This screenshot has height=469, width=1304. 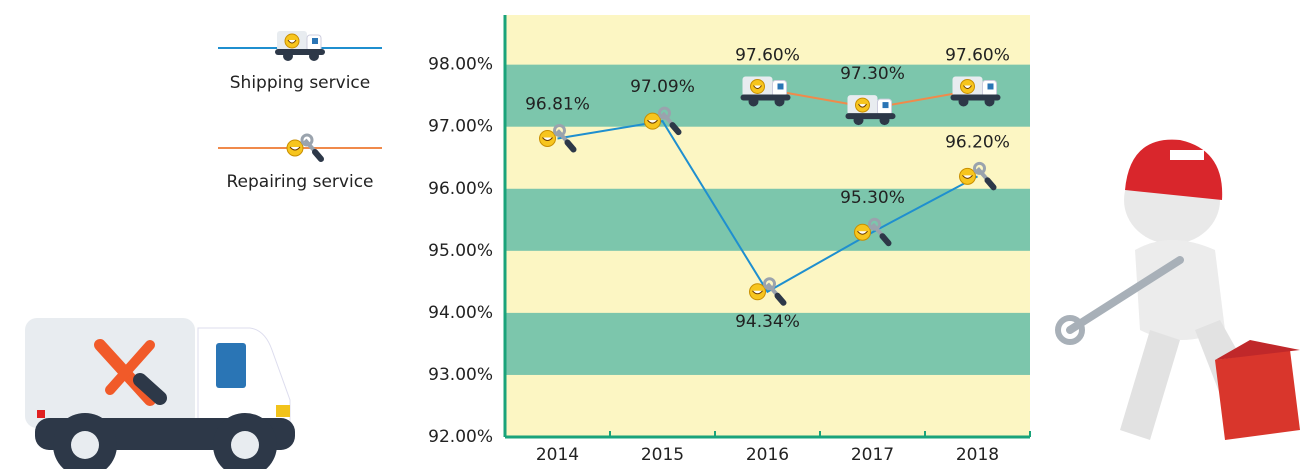 I want to click on y-tick-label: 97.00%, so click(x=460, y=127).